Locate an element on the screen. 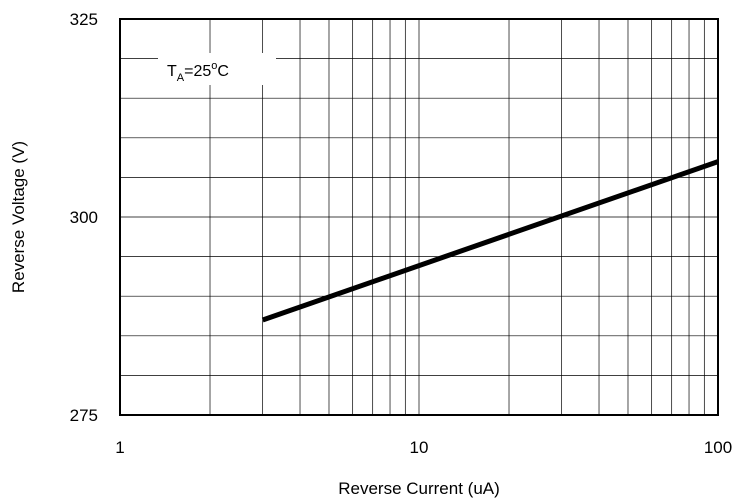  x-tick-label: 10 is located at coordinates (419, 447).